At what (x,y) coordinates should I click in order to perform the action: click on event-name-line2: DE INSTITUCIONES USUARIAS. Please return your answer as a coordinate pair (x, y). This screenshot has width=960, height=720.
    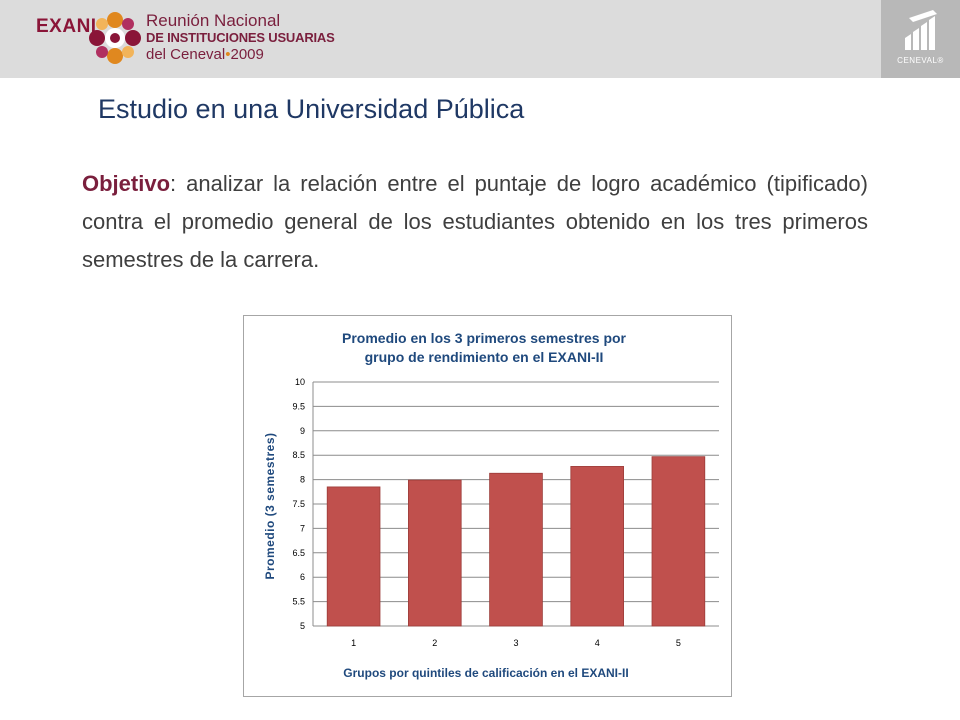
    Looking at the image, I should click on (240, 37).